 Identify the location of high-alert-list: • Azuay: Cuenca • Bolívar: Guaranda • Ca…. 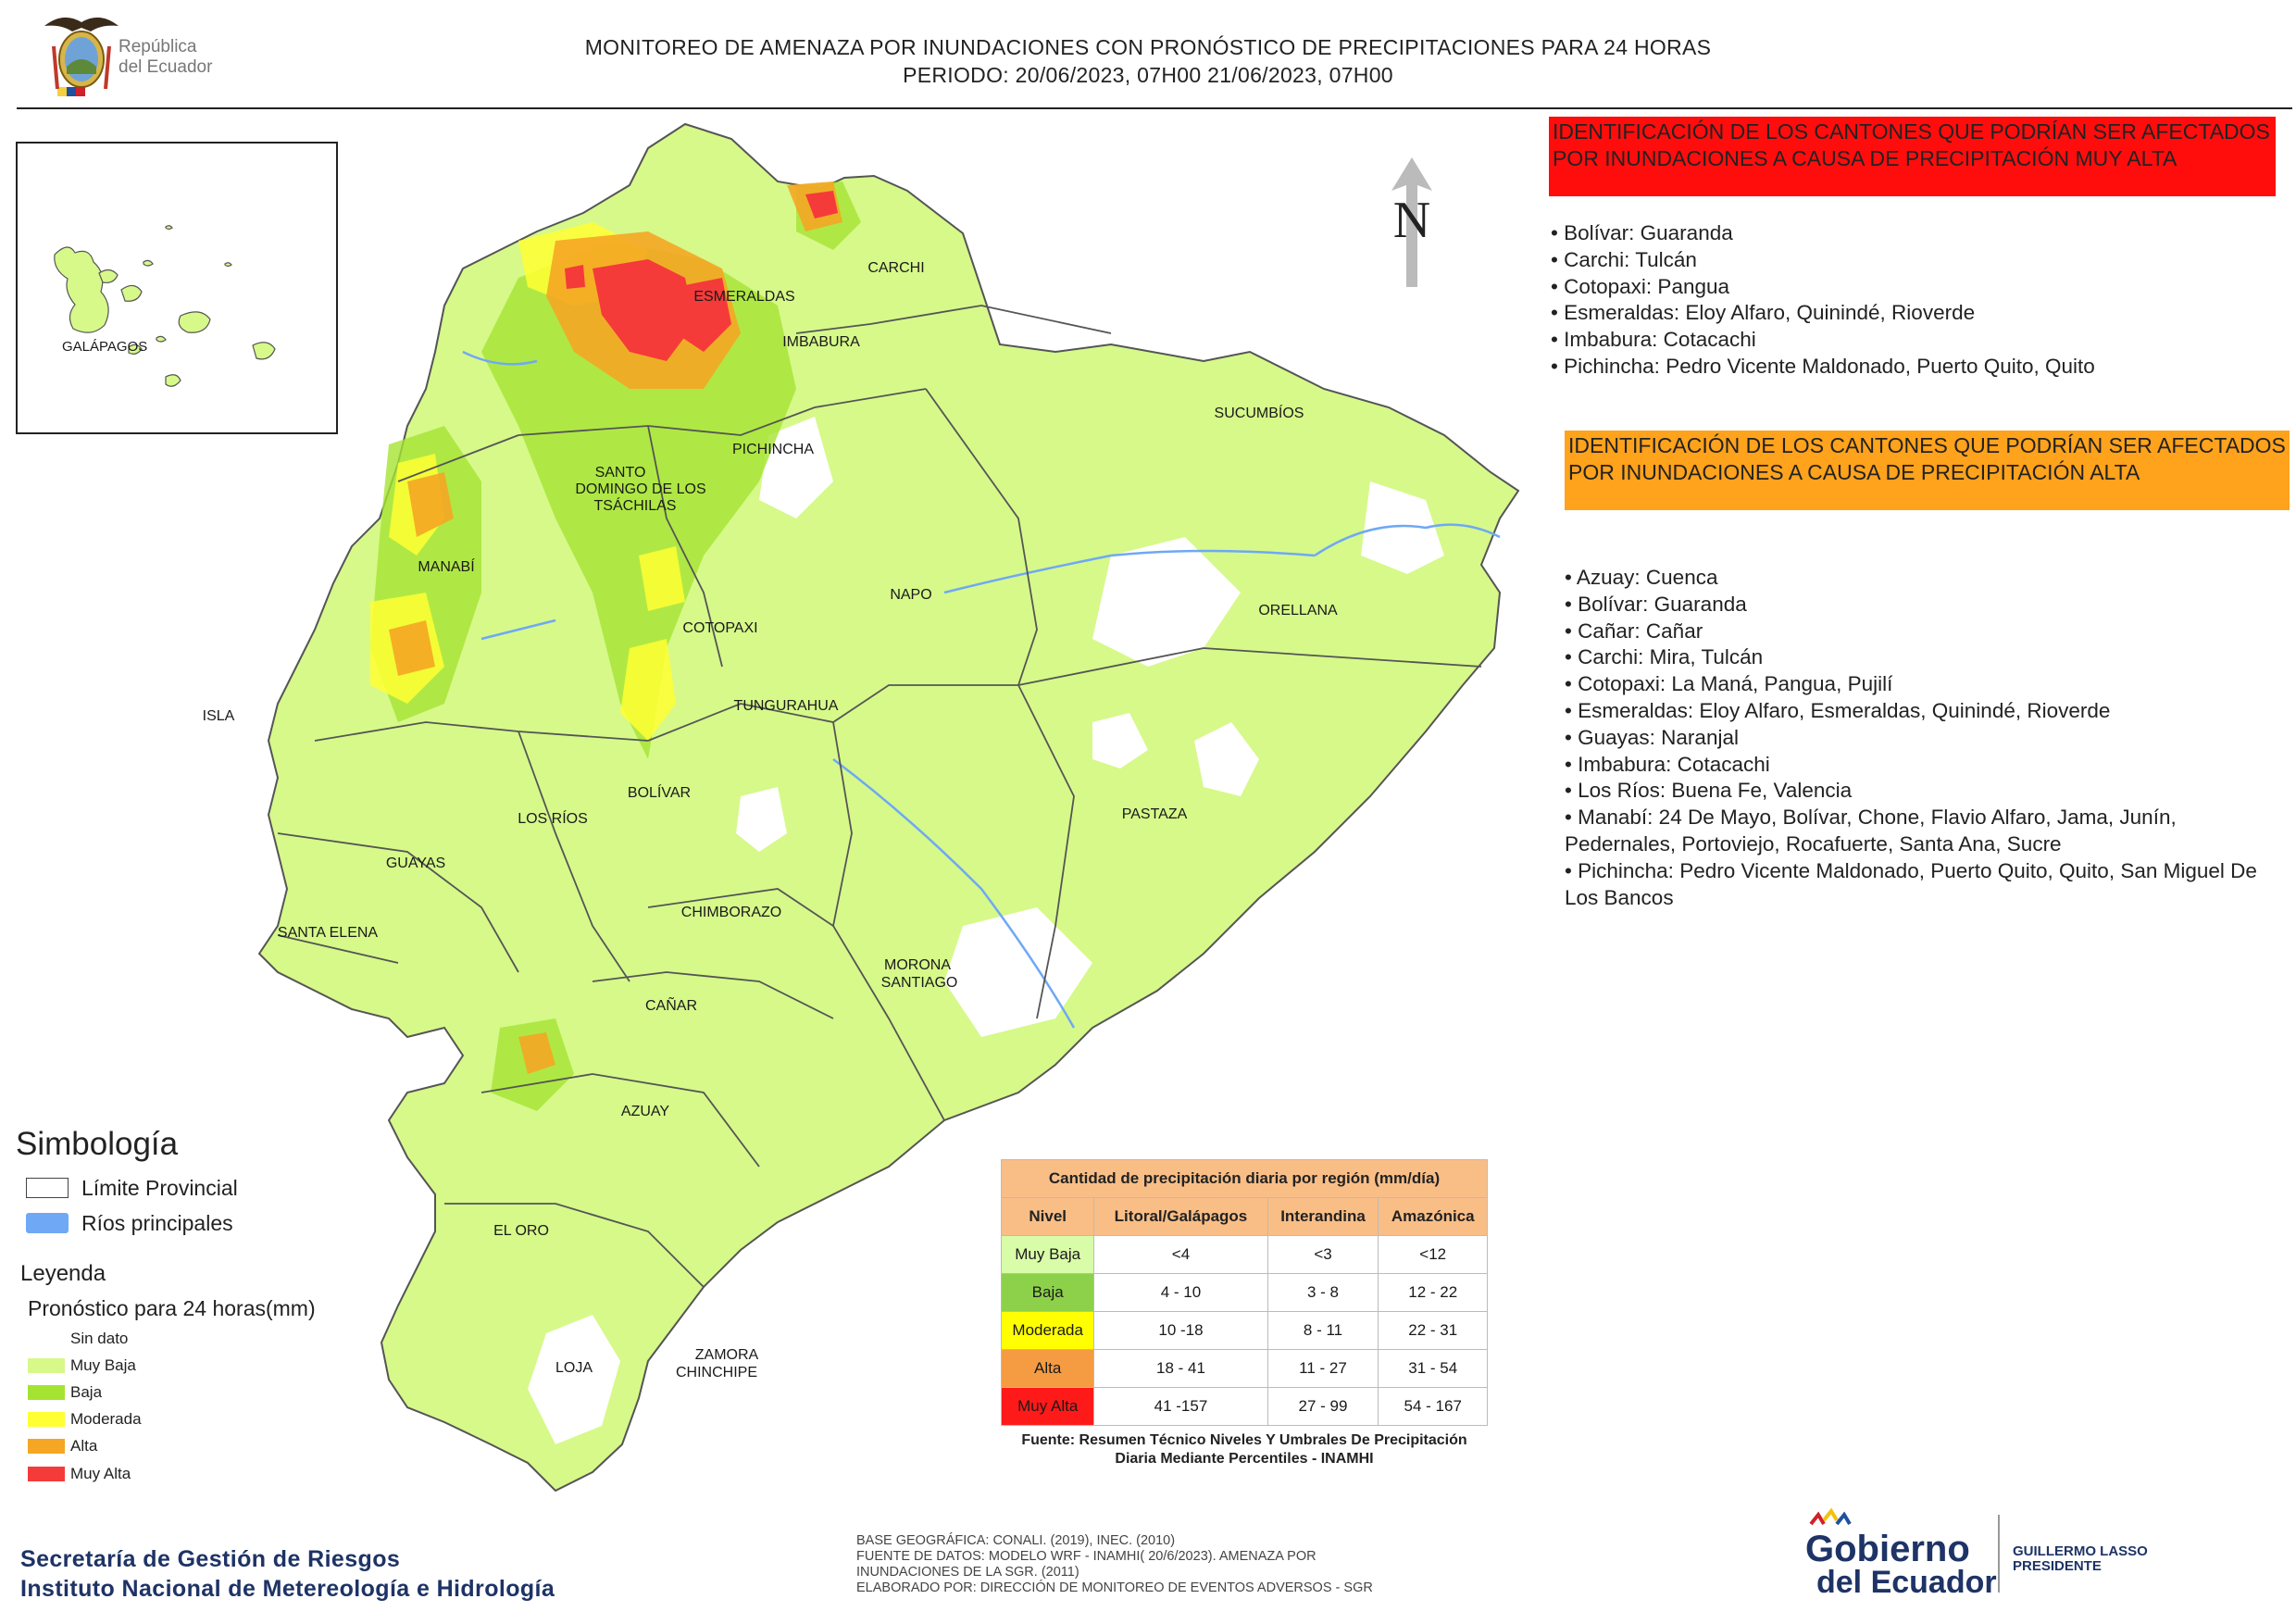
(1921, 738).